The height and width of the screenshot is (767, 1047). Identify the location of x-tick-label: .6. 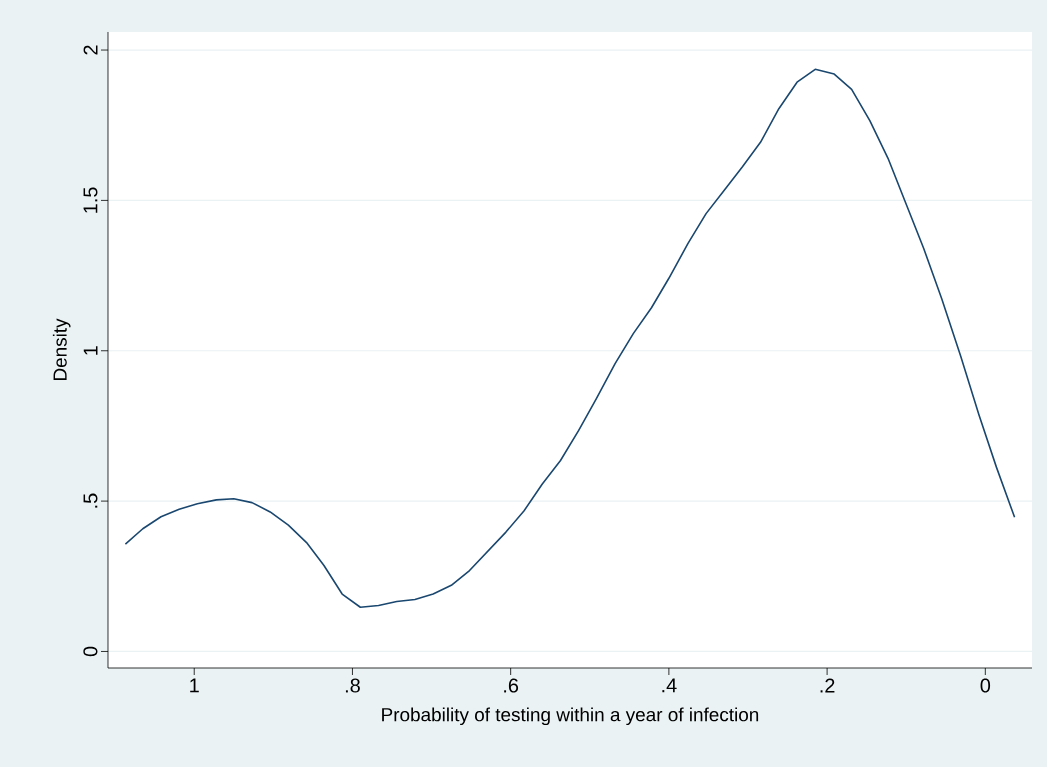
(511, 685).